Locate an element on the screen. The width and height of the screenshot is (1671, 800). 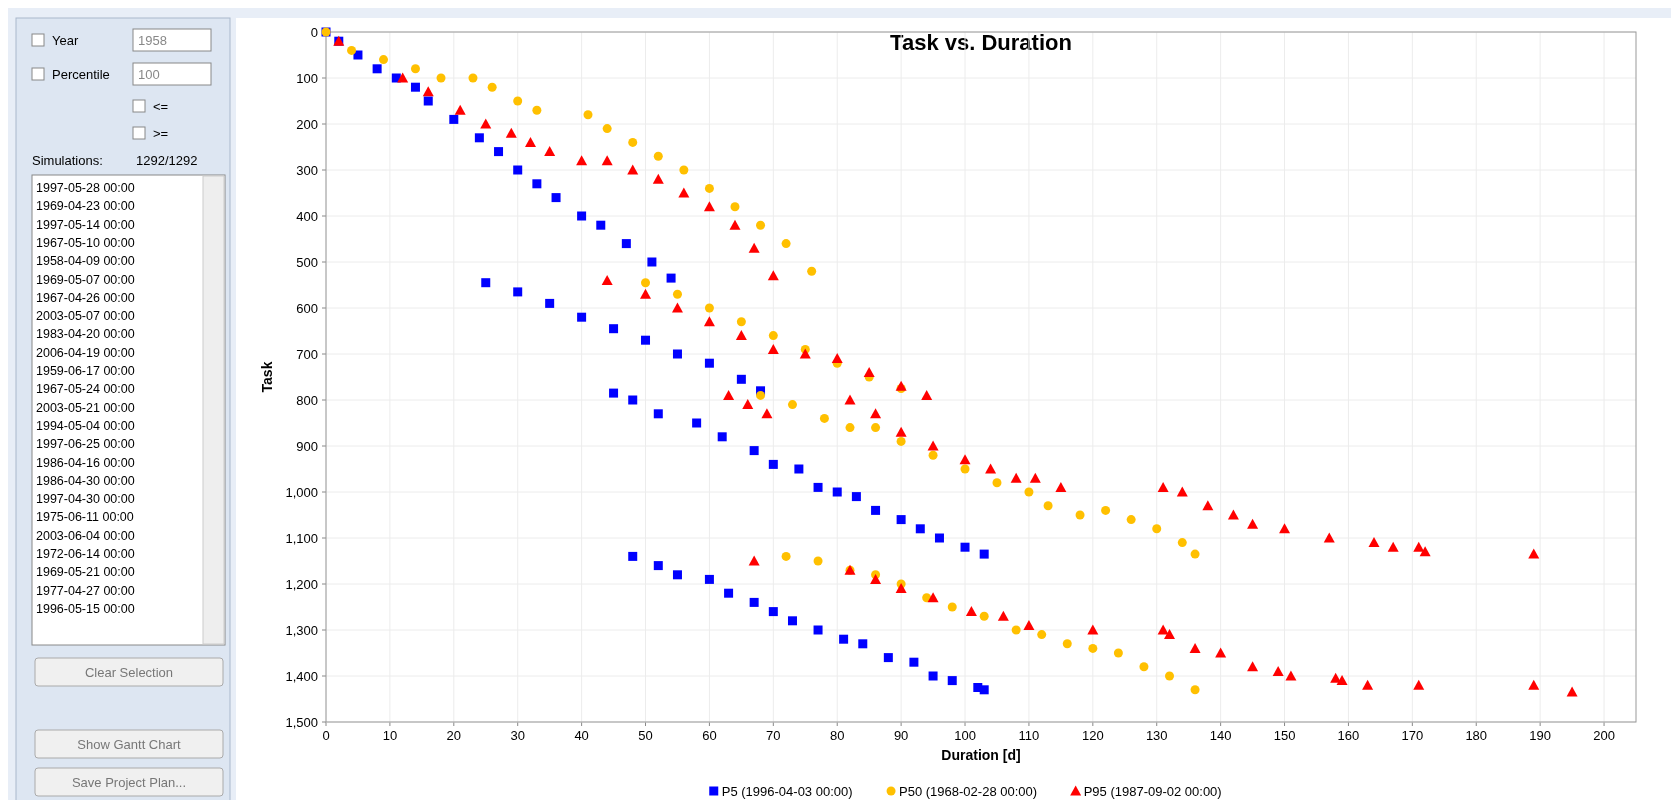
y-tick-label: 800 is located at coordinates (307, 400).